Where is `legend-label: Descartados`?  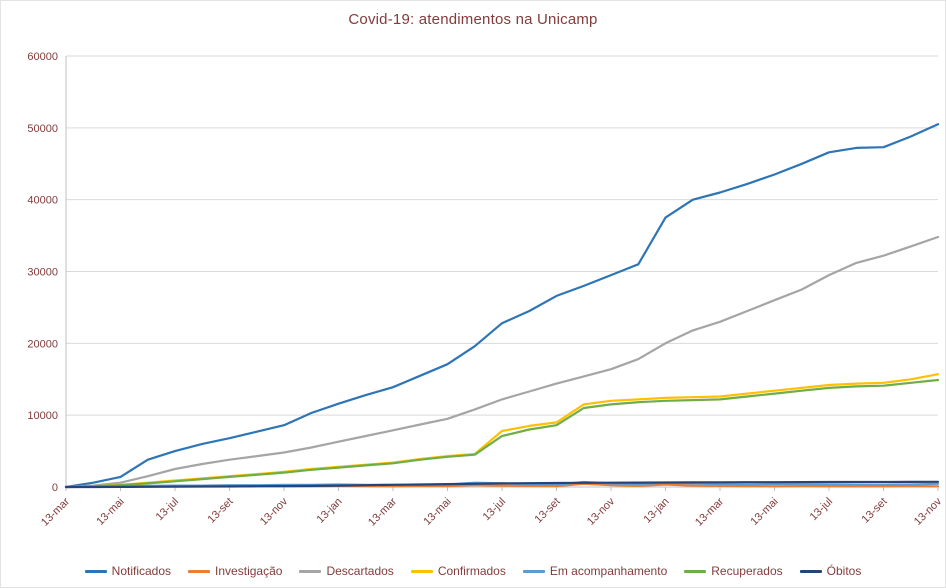
legend-label: Descartados is located at coordinates (360, 571).